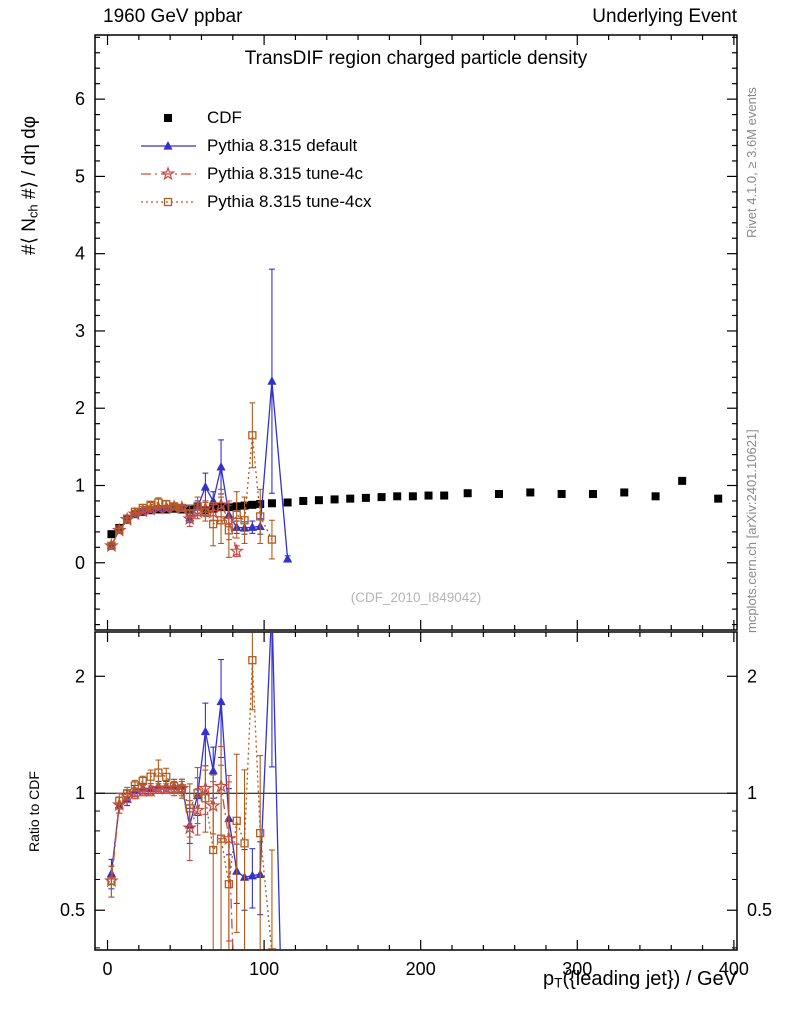  What do you see at coordinates (80, 331) in the screenshot?
I see `svg-text: 3` at bounding box center [80, 331].